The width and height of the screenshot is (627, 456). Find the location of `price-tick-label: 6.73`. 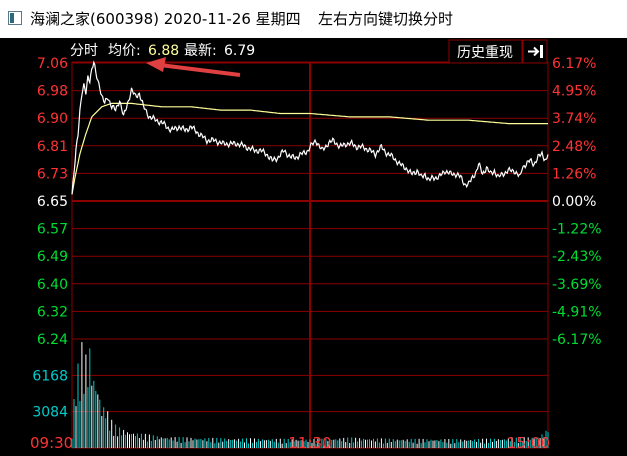

price-tick-label: 6.73 is located at coordinates (52, 174).